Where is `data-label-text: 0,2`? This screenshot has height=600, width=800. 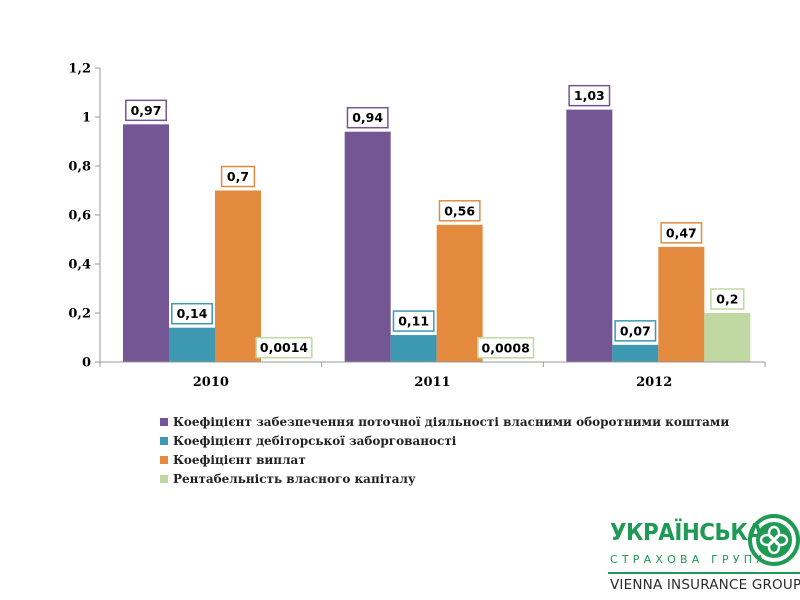 data-label-text: 0,2 is located at coordinates (727, 299).